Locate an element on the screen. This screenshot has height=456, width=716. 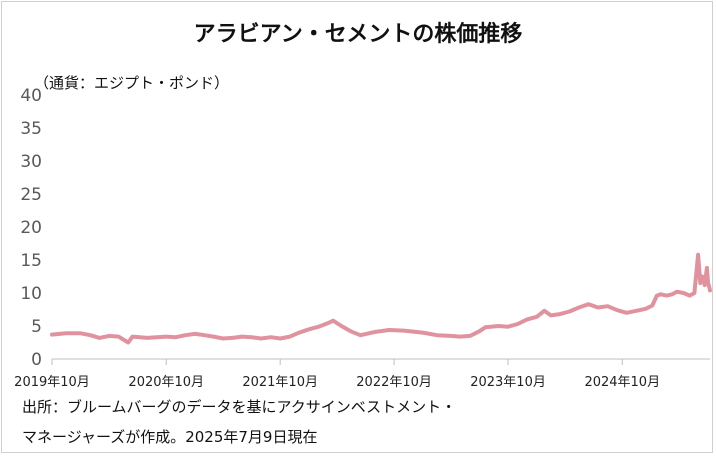
y-tick-label: 0 is located at coordinates (36, 360).